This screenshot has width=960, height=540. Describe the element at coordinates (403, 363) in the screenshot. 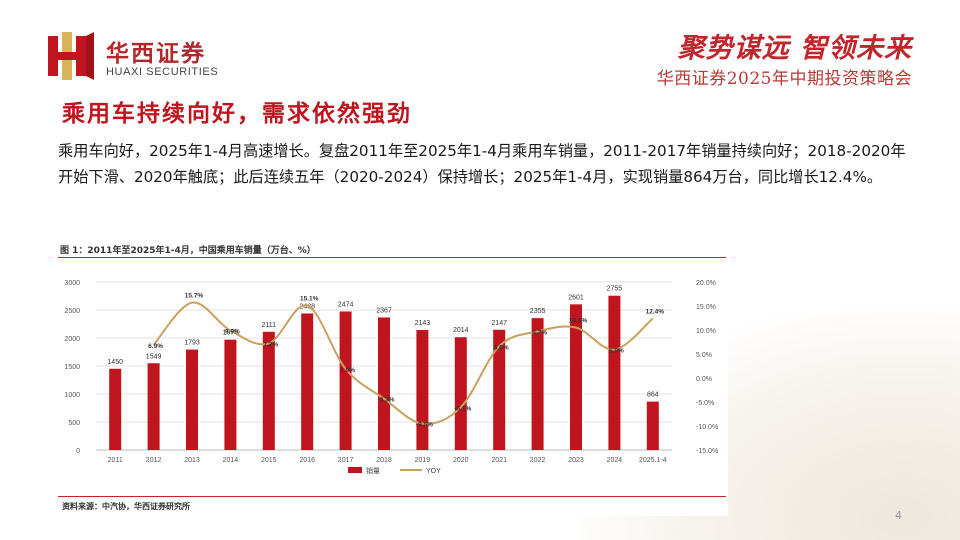

I see `yoy-line` at that location.